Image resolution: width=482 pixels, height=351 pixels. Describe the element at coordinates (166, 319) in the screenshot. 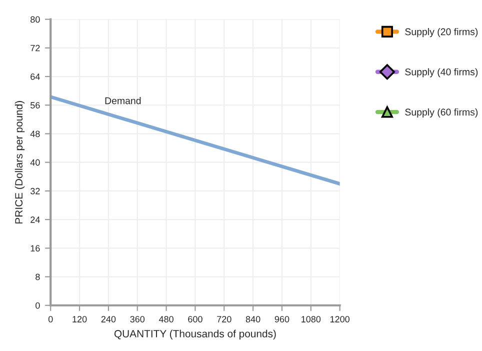

I see `x-tick-label: 480` at that location.